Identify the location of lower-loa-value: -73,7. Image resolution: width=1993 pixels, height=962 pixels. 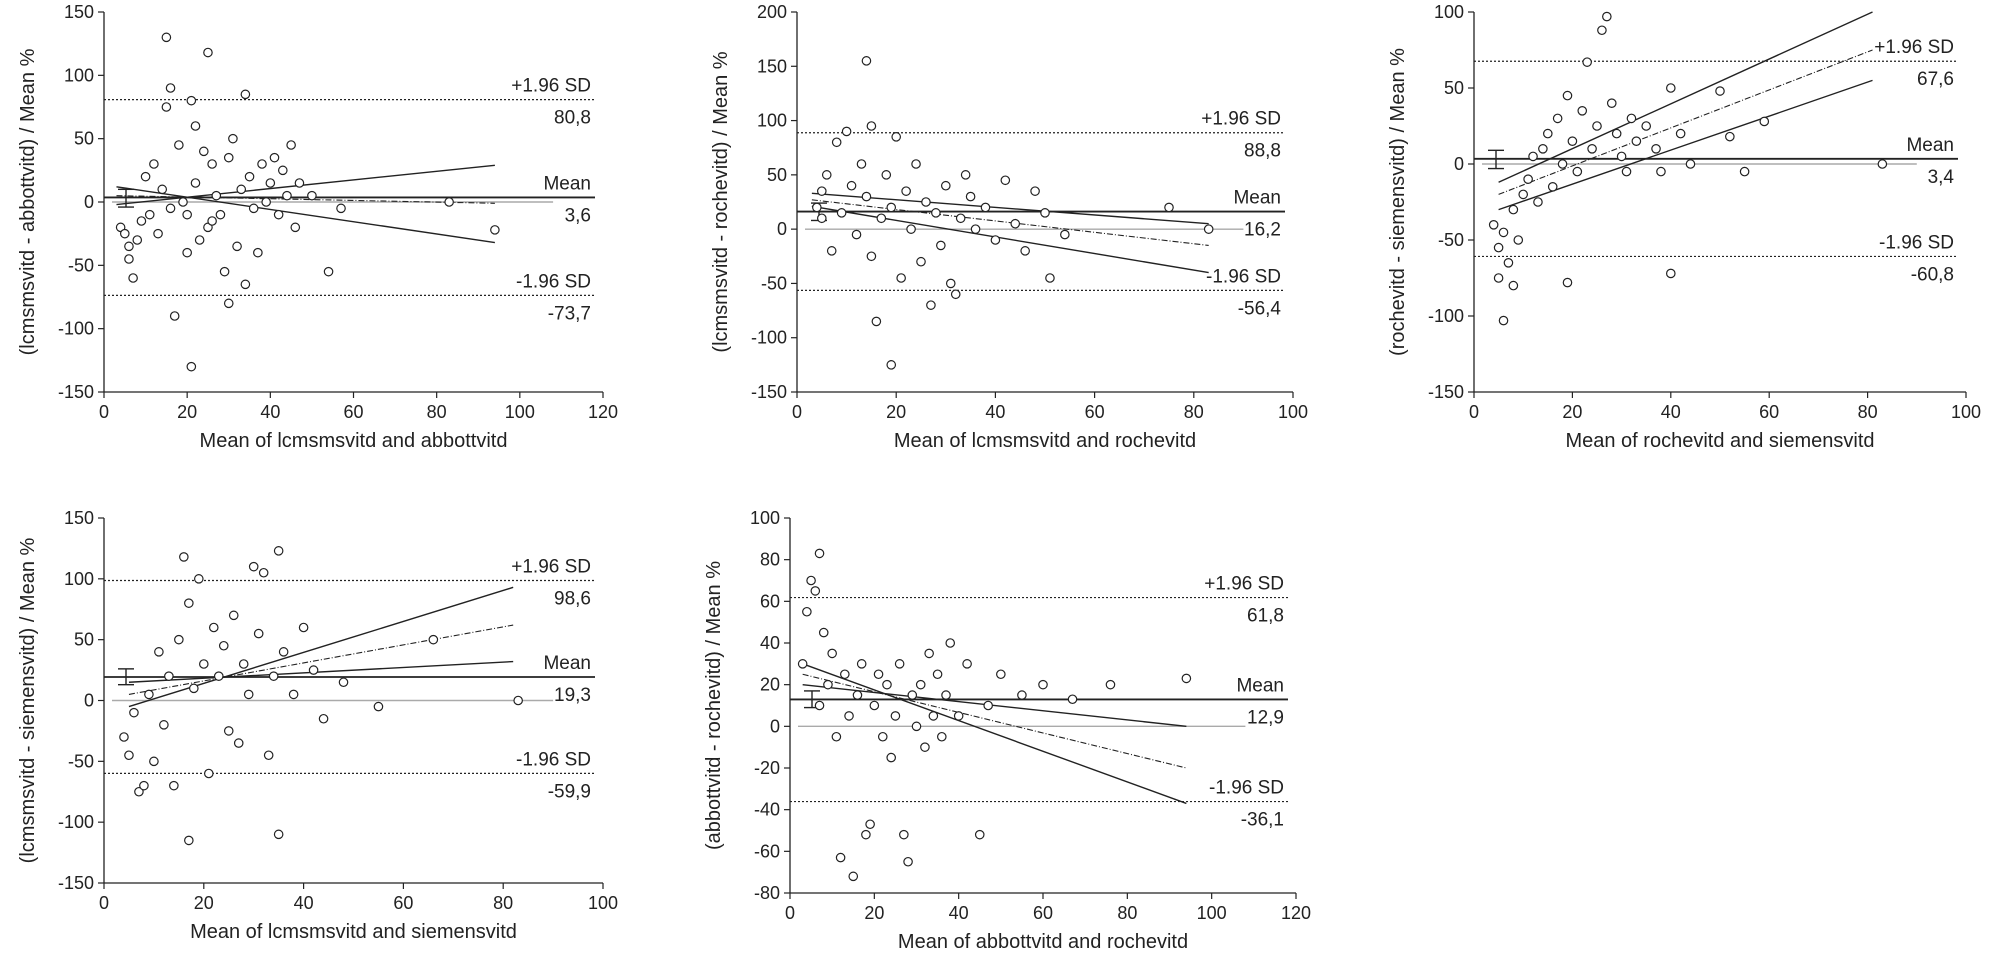
(569, 313).